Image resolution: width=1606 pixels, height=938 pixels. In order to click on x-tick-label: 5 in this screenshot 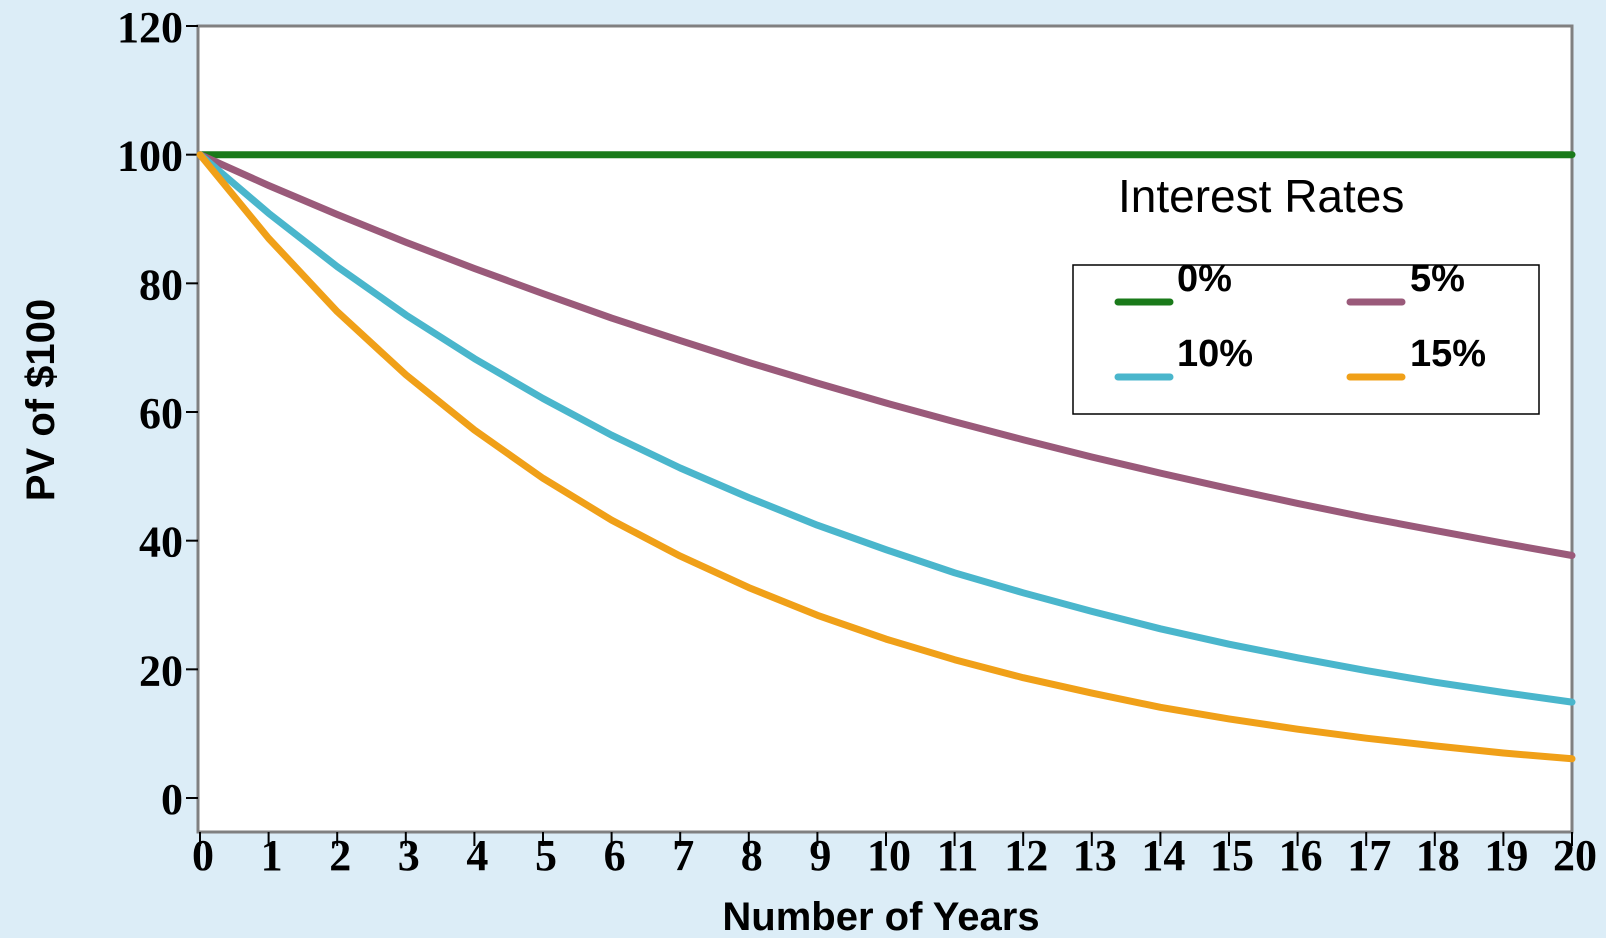, I will do `click(546, 855)`.